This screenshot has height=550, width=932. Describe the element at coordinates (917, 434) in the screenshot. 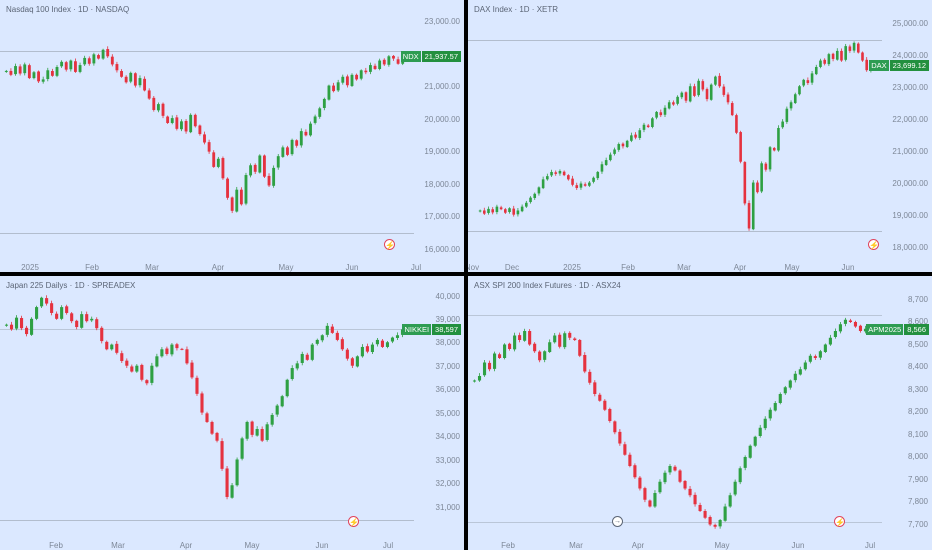

I see `y-tick-label: 8,100` at that location.